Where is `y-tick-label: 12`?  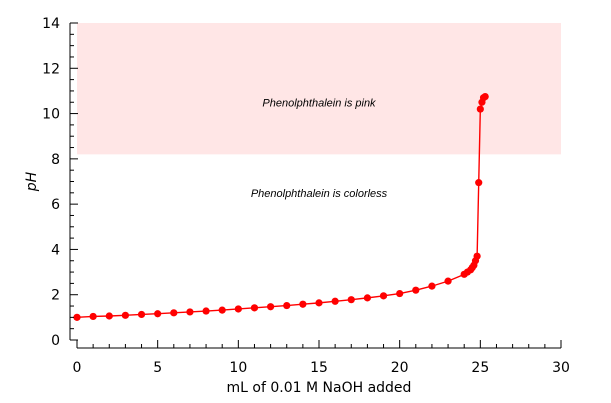
y-tick-label: 12 is located at coordinates (51, 69).